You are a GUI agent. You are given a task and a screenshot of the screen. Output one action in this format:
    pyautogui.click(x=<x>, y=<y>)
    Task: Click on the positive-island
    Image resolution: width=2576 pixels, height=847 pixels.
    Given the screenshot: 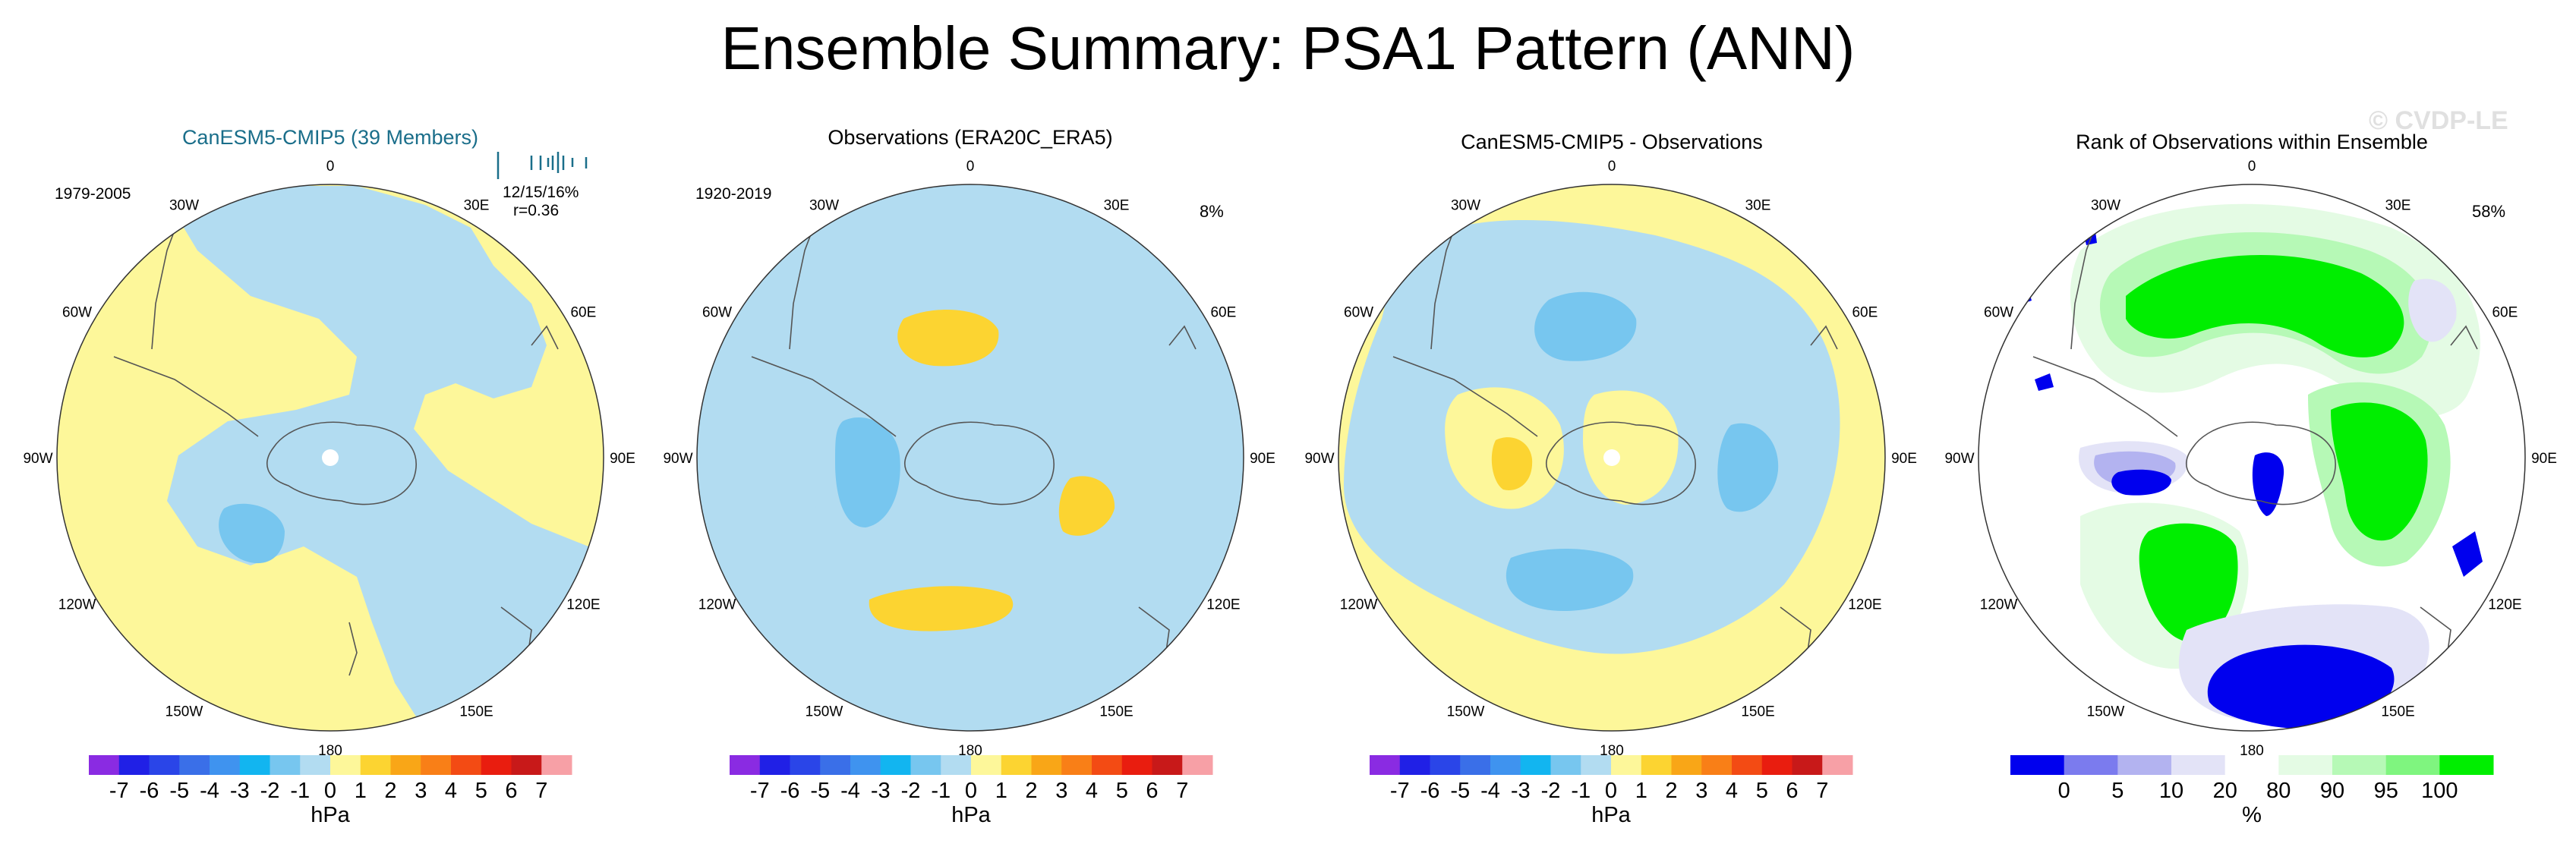 What is the action you would take?
    pyautogui.click(x=1631, y=447)
    